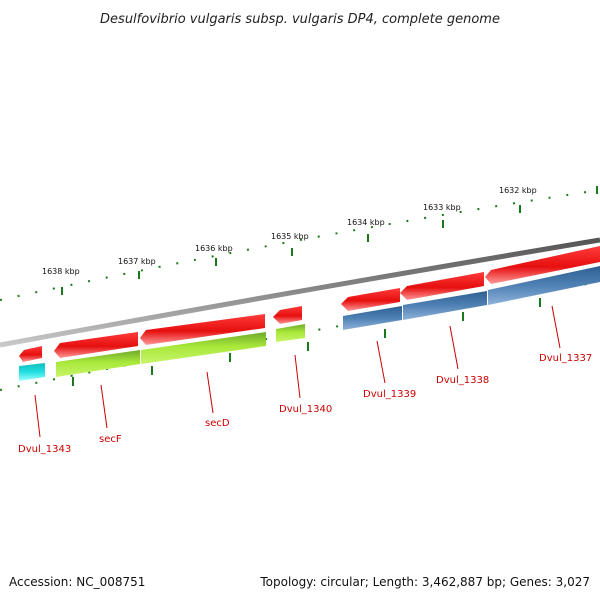 This screenshot has width=600, height=600. Describe the element at coordinates (61, 271) in the screenshot. I see `scale-label-1638: 1638 kbp` at that location.